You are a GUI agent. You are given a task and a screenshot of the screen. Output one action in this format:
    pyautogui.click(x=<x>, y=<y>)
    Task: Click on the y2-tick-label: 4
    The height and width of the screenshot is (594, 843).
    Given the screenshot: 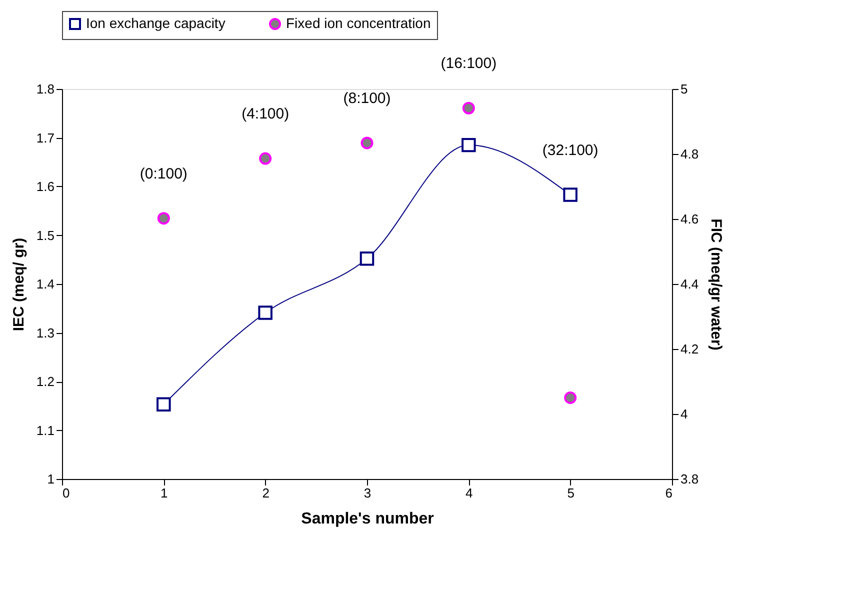 What is the action you would take?
    pyautogui.click(x=684, y=414)
    